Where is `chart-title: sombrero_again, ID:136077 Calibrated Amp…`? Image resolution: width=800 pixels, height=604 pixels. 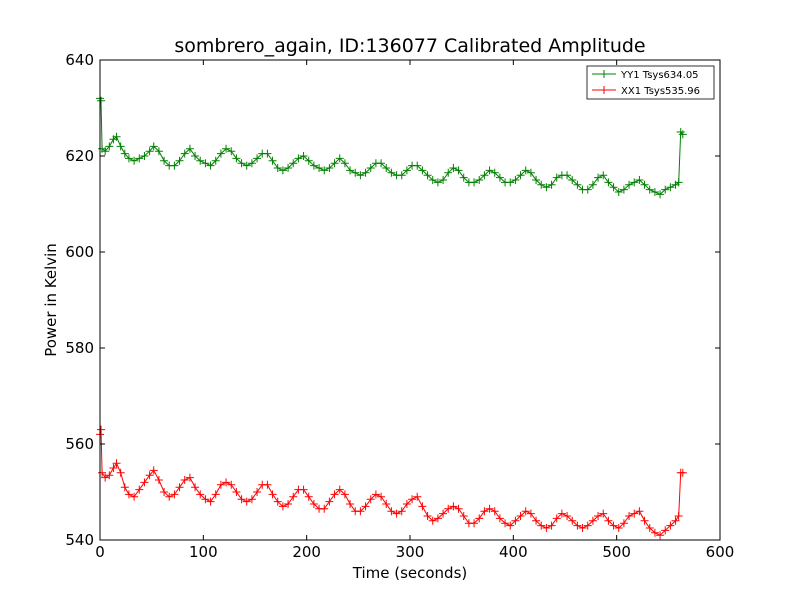 chart-title: sombrero_again, ID:136077 Calibrated Amp… is located at coordinates (409, 46).